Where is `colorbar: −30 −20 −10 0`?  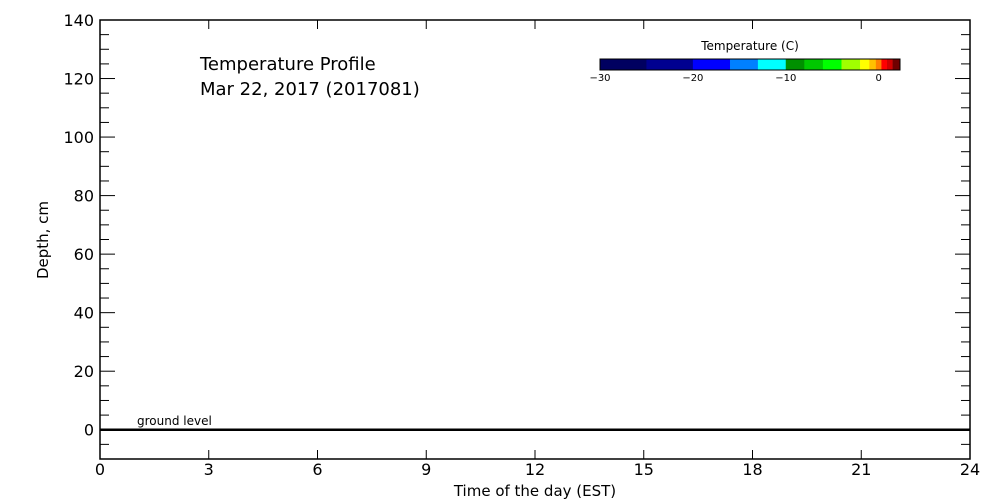 colorbar: −30 −20 −10 0 is located at coordinates (745, 71).